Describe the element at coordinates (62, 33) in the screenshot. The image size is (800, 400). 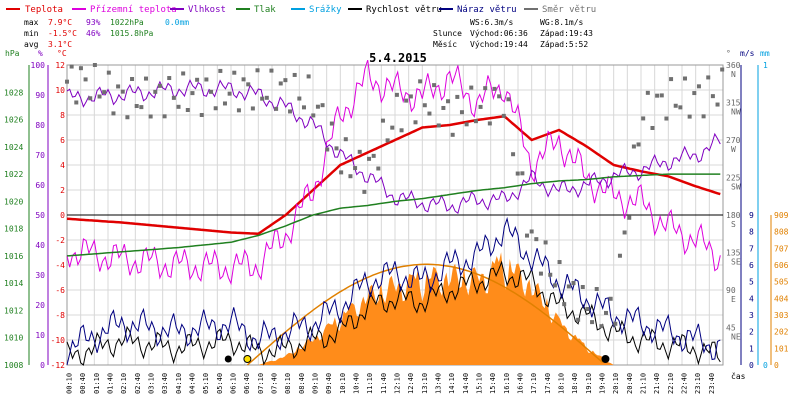
I see `stats-min-temp: -1.5°C` at that location.